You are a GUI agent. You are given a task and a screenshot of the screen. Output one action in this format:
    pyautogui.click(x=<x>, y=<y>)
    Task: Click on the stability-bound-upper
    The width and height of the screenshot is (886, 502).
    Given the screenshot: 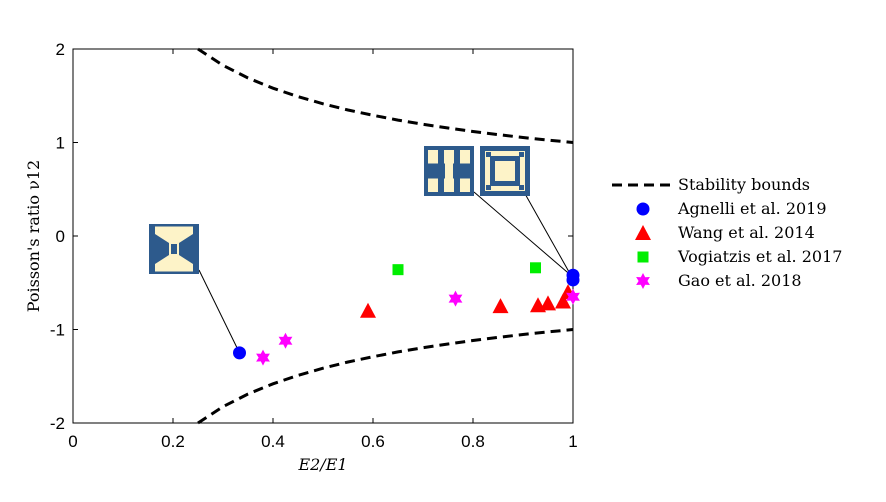 What is the action you would take?
    pyautogui.click(x=385, y=95)
    